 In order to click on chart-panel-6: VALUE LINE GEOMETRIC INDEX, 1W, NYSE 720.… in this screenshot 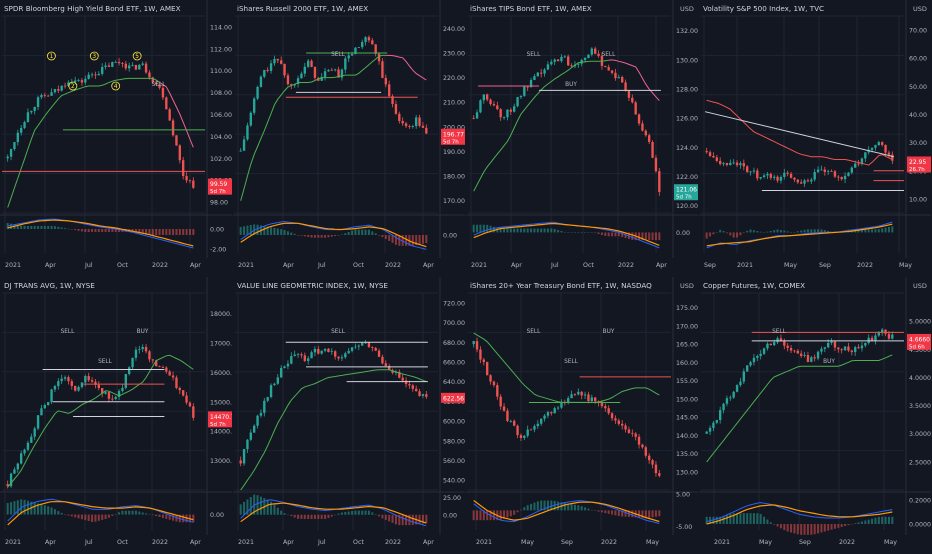, I will do `click(349, 413)`.